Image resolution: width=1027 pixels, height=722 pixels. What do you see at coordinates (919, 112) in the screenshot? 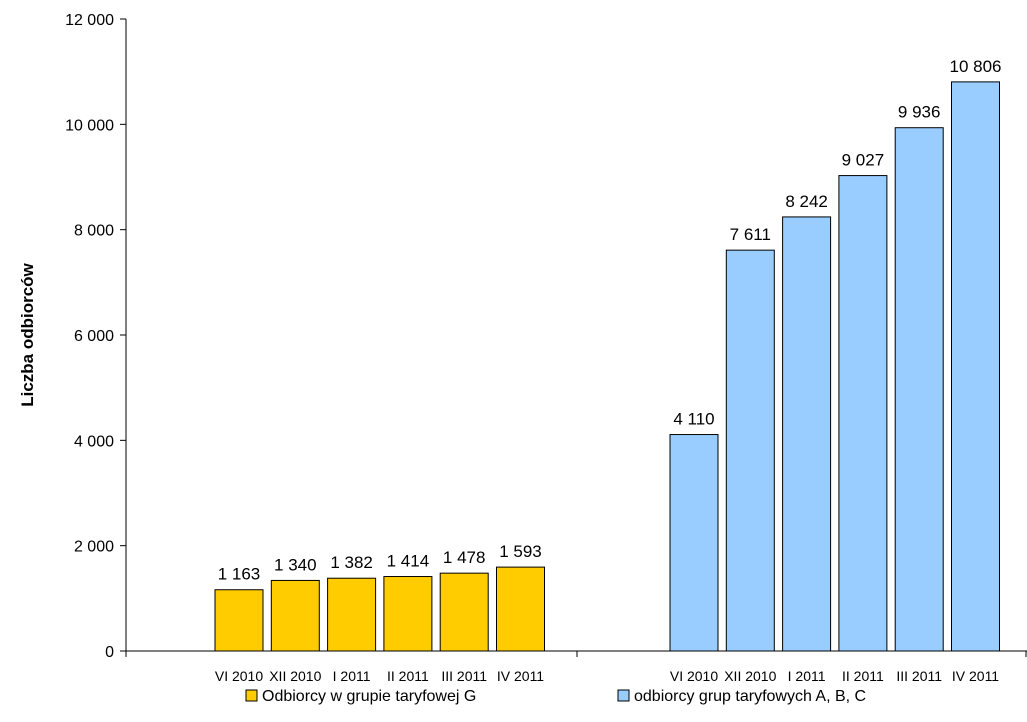
I see `data-label: 9 936` at bounding box center [919, 112].